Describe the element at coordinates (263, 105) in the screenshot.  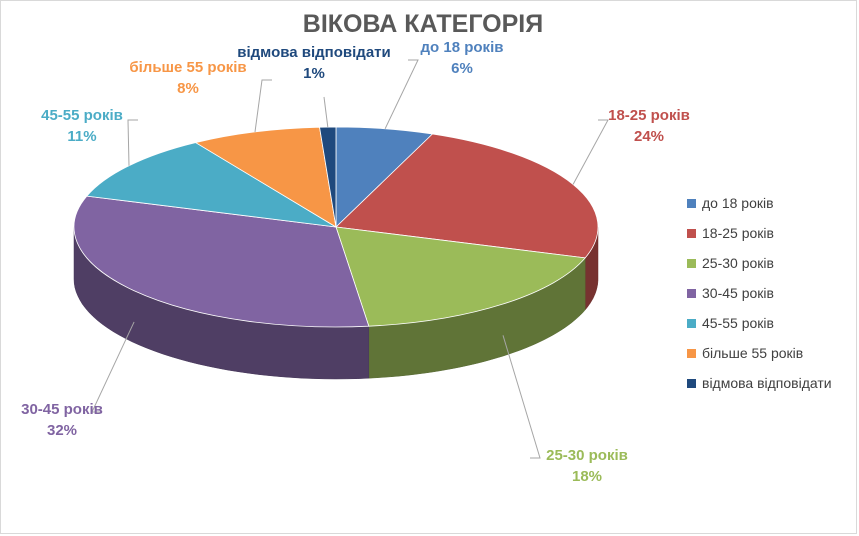
I see `leader-line-більше-55-років` at that location.